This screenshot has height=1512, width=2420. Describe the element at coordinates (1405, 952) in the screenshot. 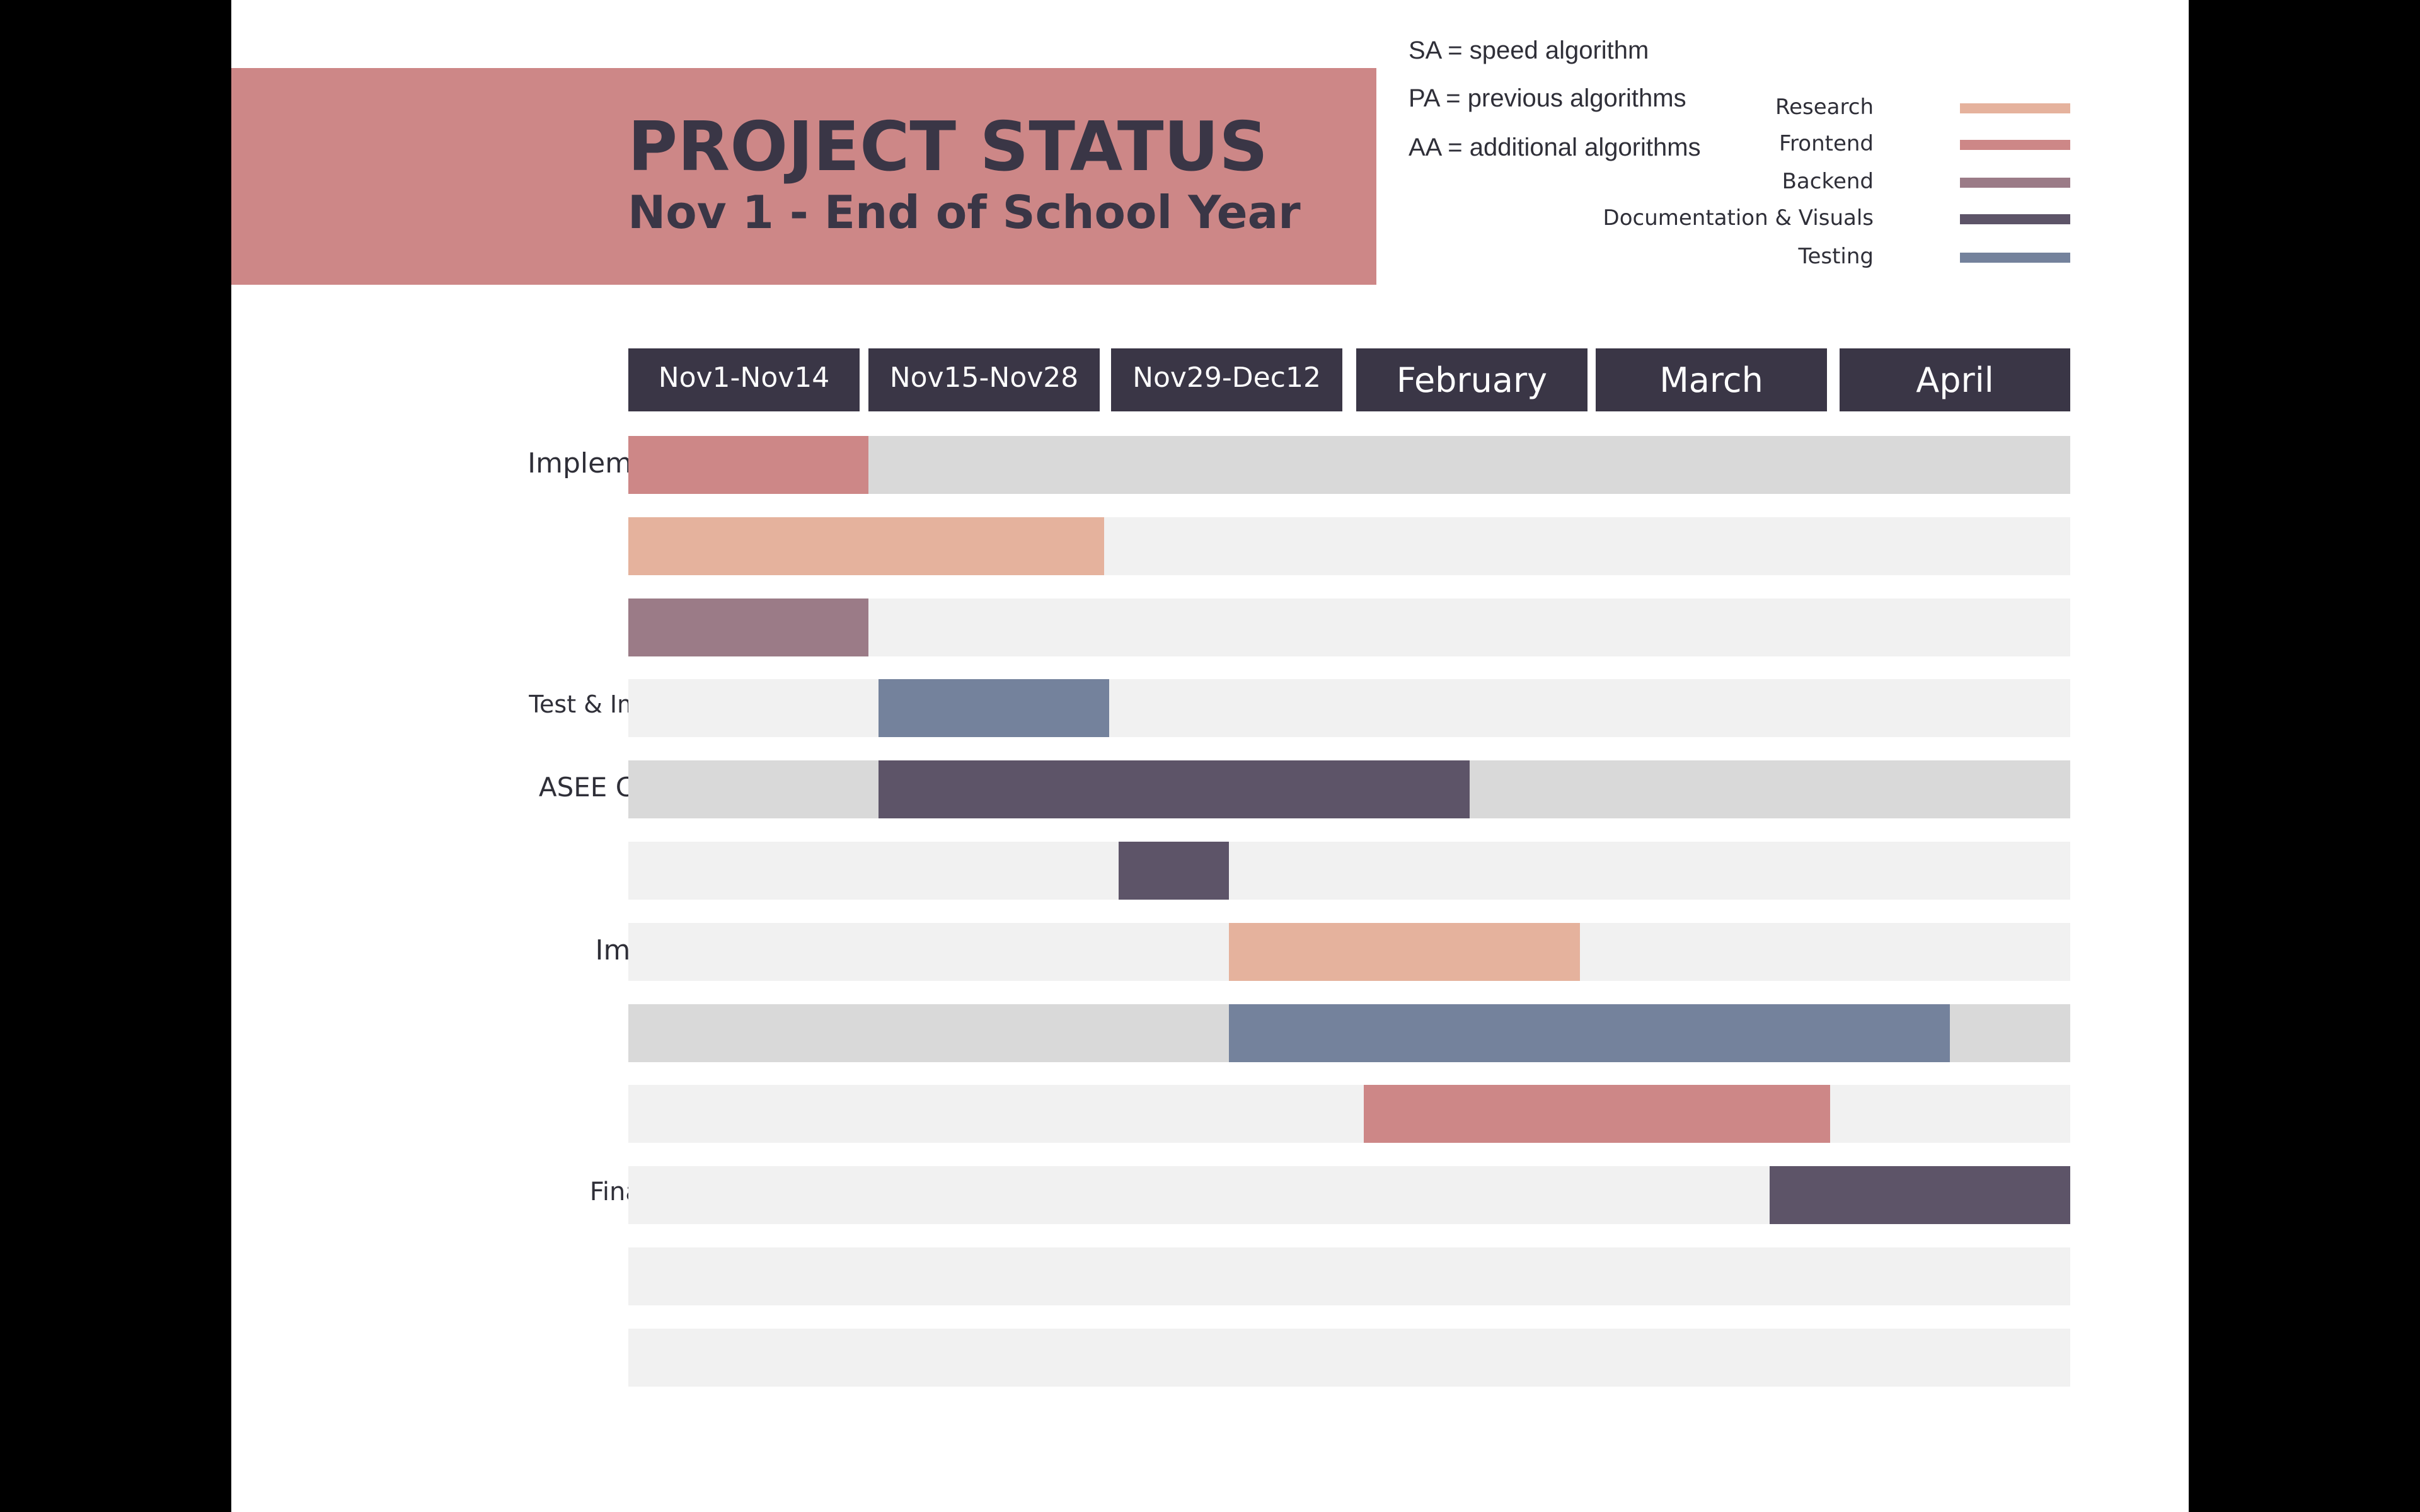

I see `task-bar-implementing-aas` at that location.